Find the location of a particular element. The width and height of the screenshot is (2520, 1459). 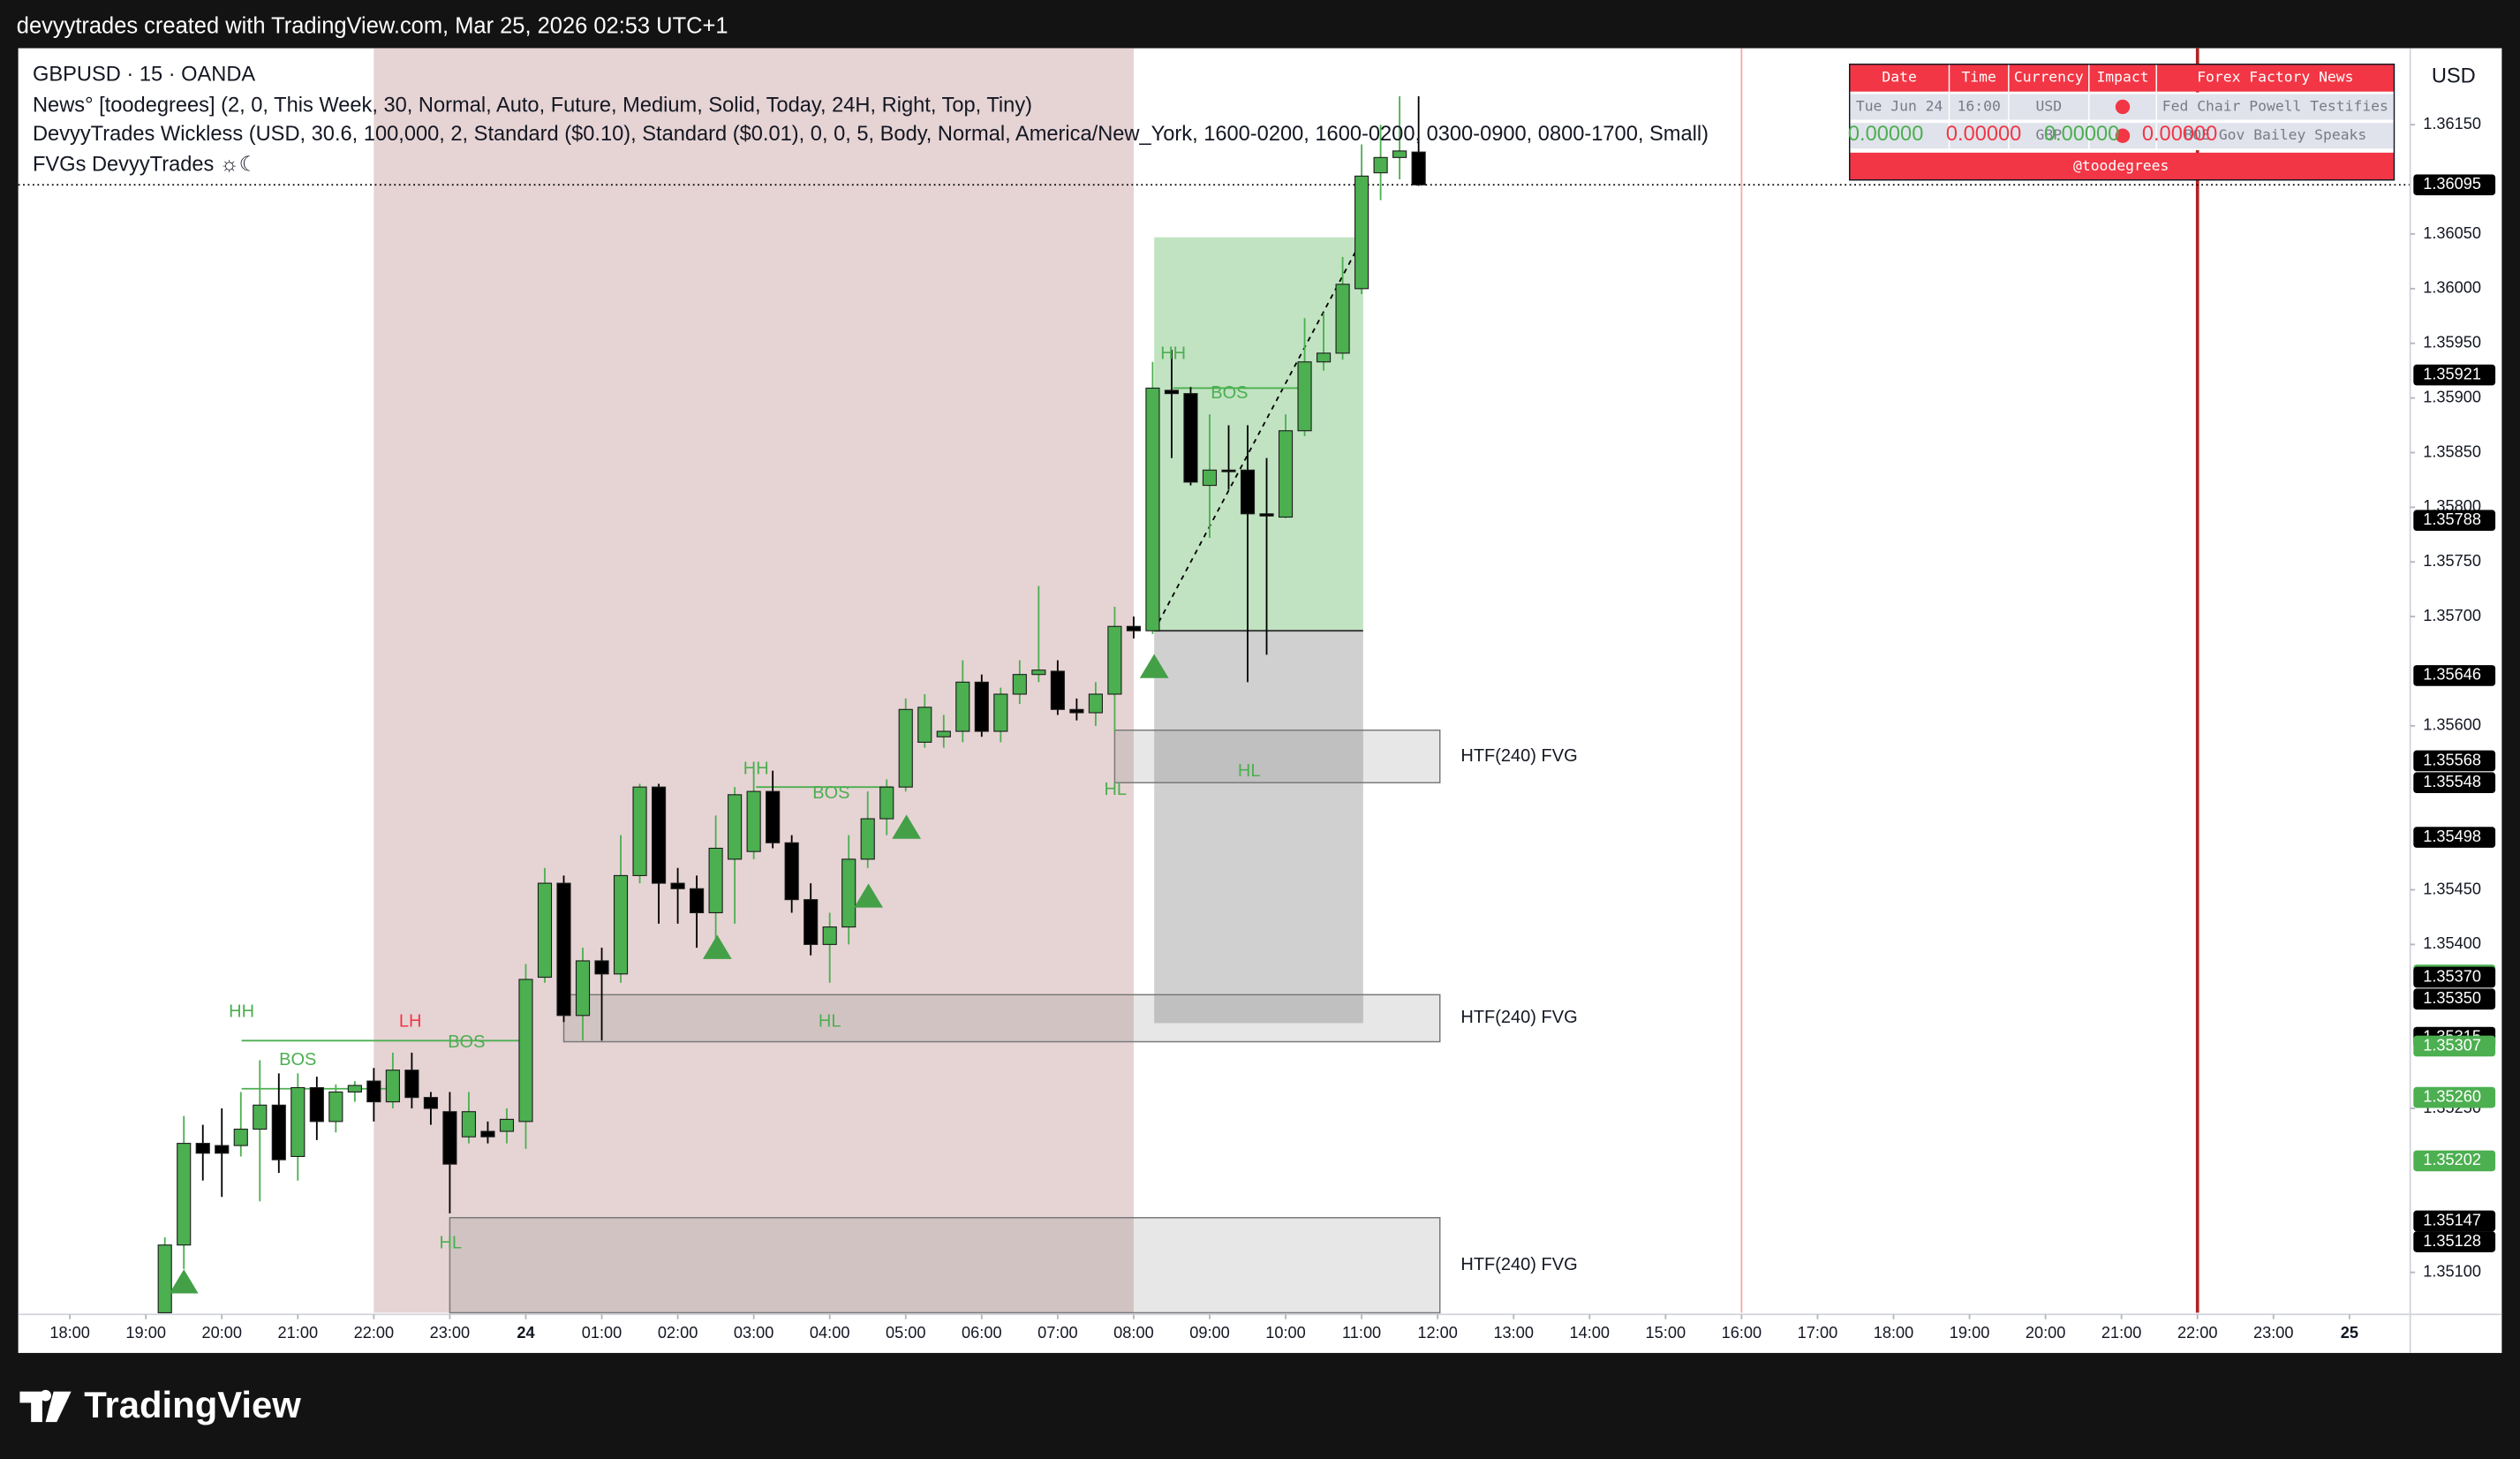

logo is located at coordinates (45, 1406).